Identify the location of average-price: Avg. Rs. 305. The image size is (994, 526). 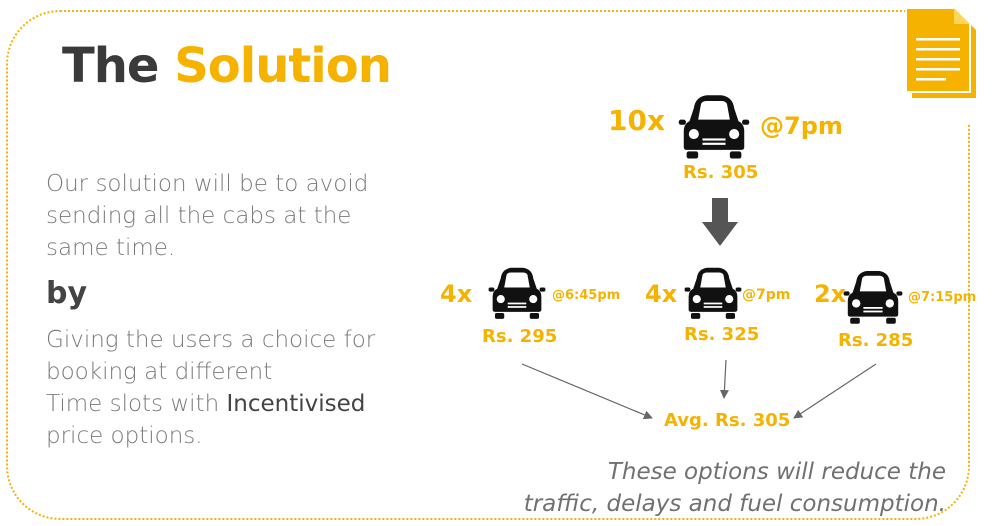
(727, 420).